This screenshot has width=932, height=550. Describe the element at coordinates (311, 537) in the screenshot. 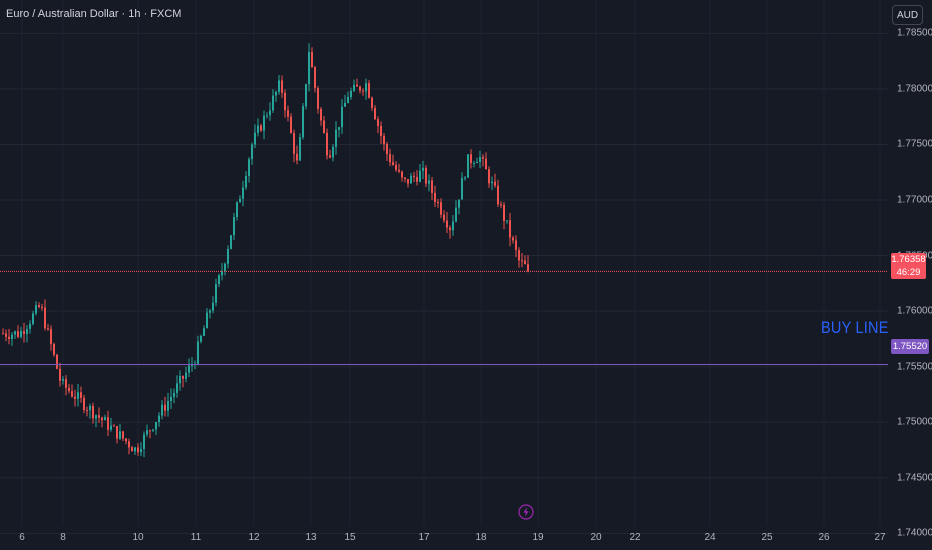

I see `time-tick-label: 13` at that location.